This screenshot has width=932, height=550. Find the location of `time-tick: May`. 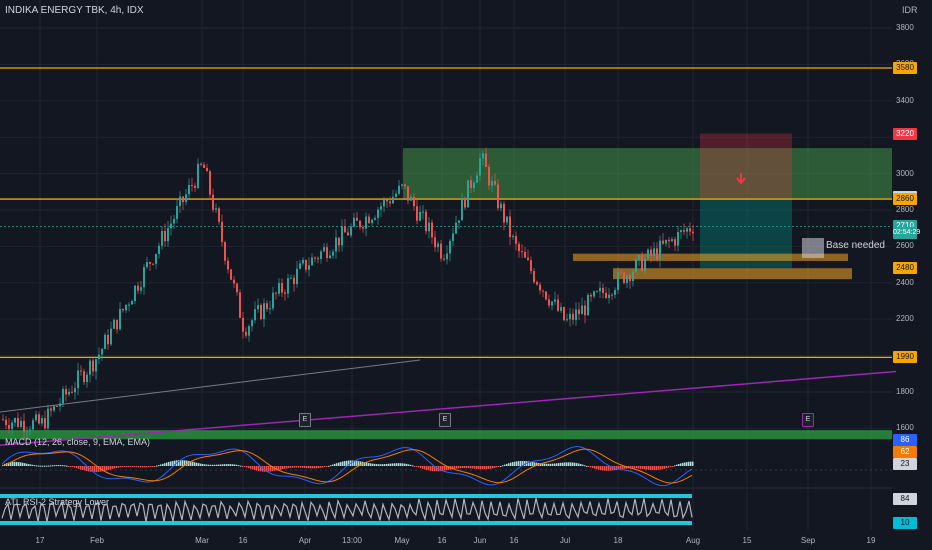

time-tick: May is located at coordinates (402, 540).